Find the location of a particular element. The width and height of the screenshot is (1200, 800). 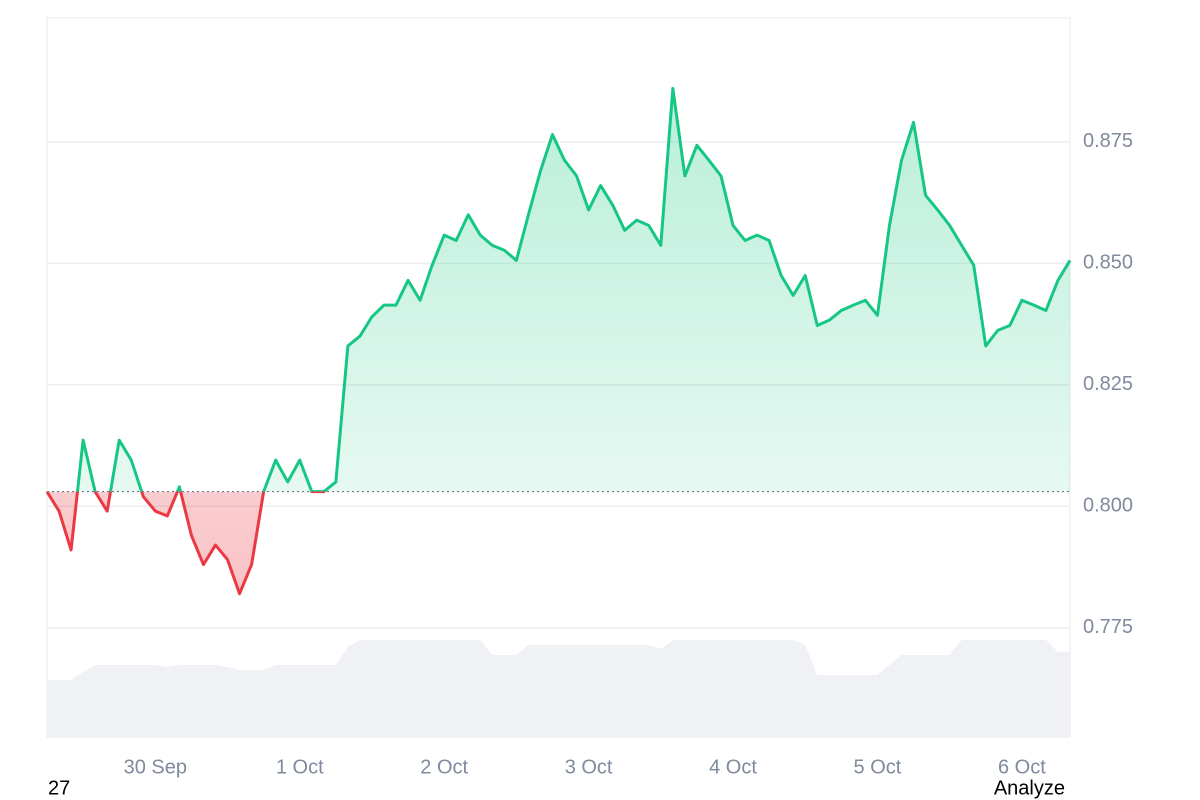

price-line-down is located at coordinates (186, 543).